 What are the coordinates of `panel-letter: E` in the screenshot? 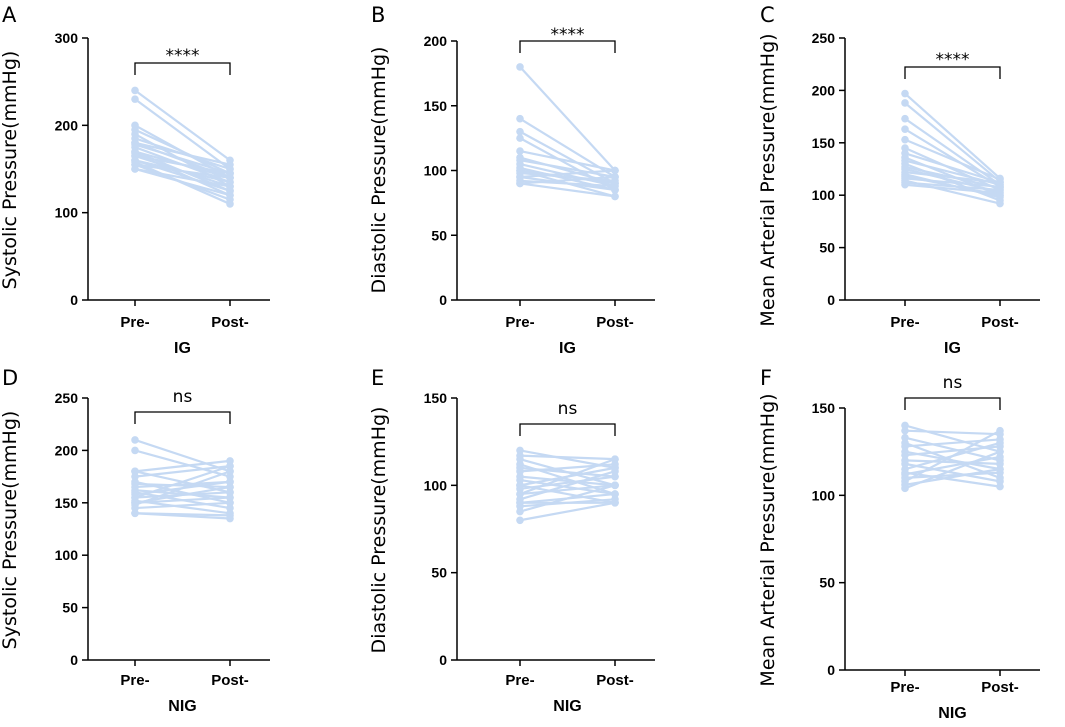 It's located at (377, 378).